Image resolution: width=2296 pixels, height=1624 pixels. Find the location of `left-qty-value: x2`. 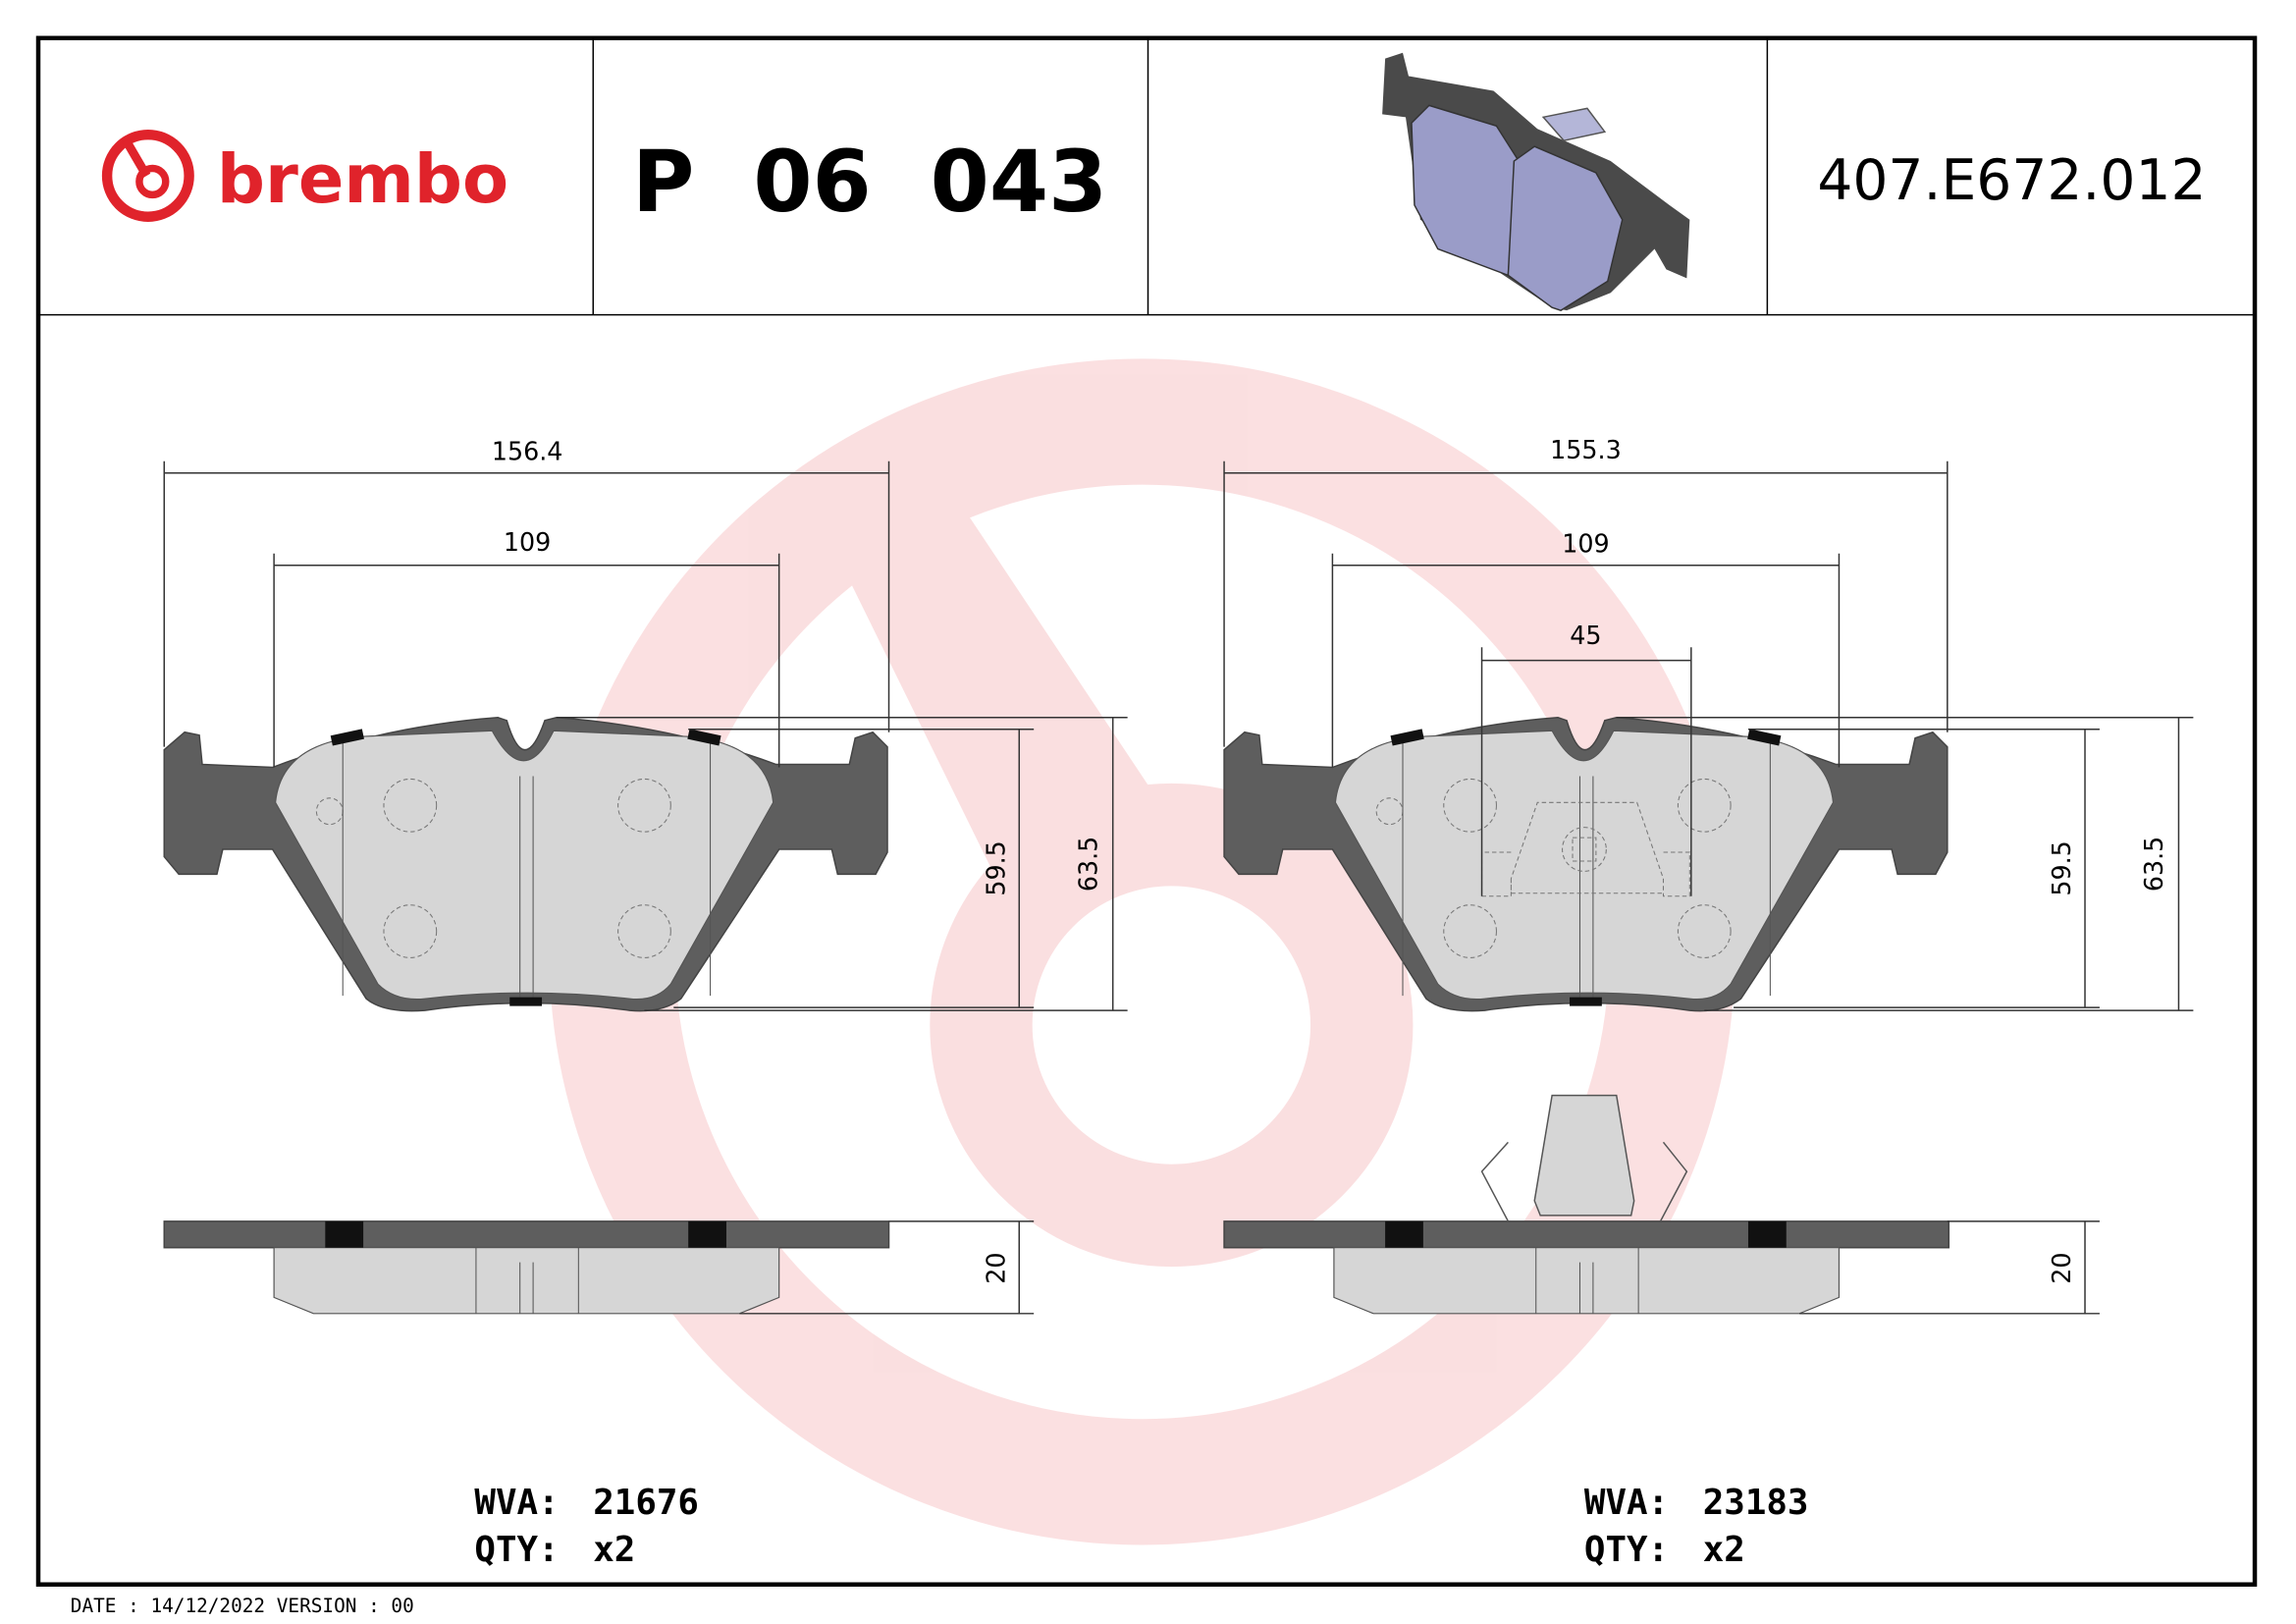

left-qty-value: x2 is located at coordinates (614, 1550).